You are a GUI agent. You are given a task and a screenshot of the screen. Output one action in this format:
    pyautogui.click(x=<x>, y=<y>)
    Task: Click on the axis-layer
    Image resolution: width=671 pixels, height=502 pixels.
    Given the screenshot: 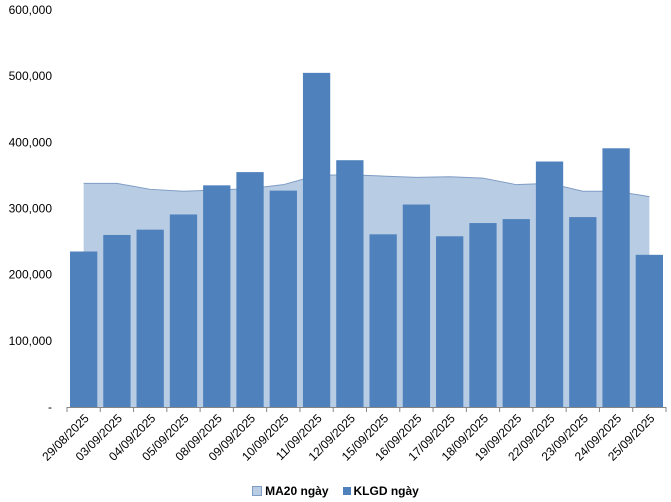 What is the action you would take?
    pyautogui.click(x=366, y=409)
    